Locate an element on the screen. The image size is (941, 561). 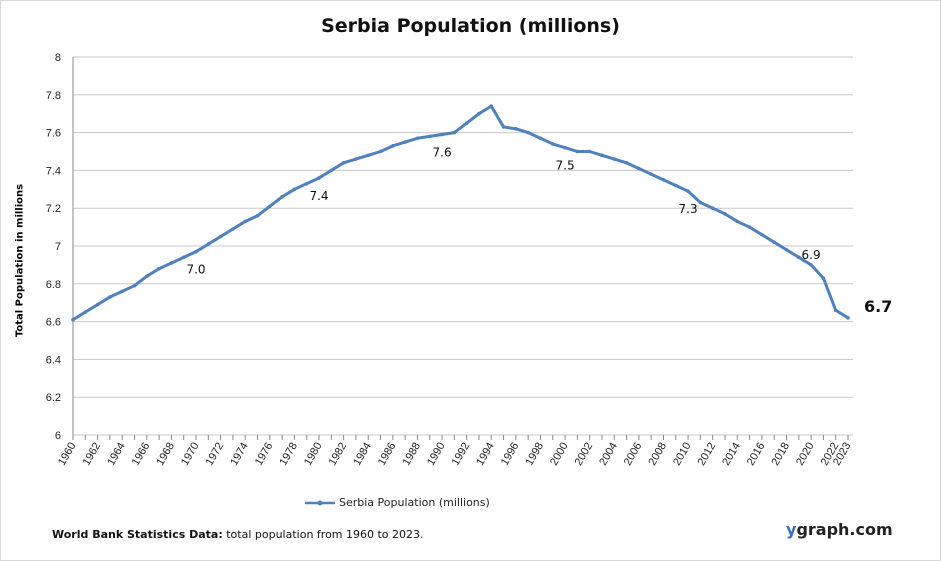
x-tick-label: 2008 is located at coordinates (657, 454).